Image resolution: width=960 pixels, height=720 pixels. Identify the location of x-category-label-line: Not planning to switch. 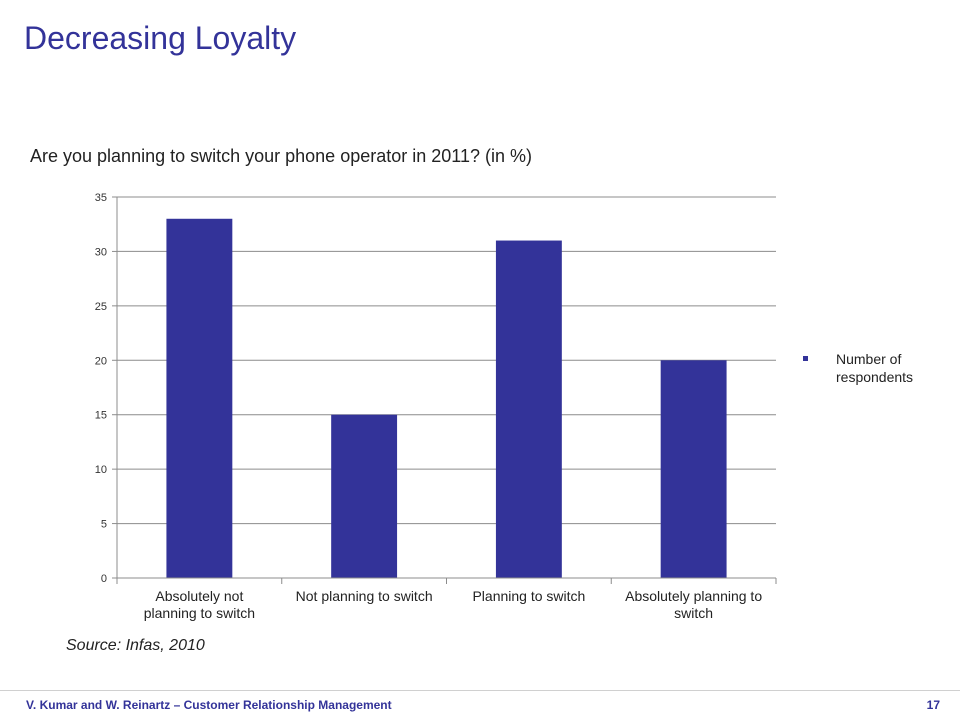
(364, 596).